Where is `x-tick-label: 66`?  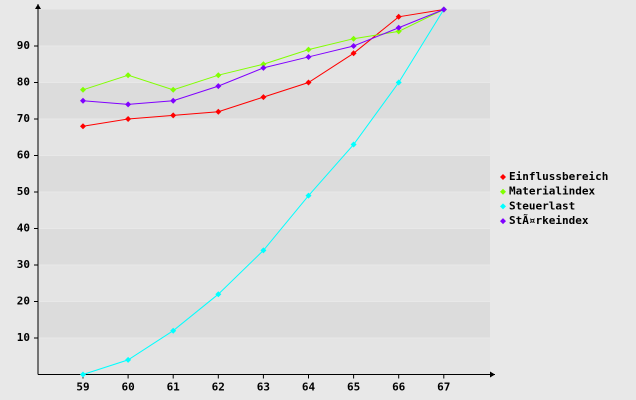
x-tick-label: 66 is located at coordinates (399, 387).